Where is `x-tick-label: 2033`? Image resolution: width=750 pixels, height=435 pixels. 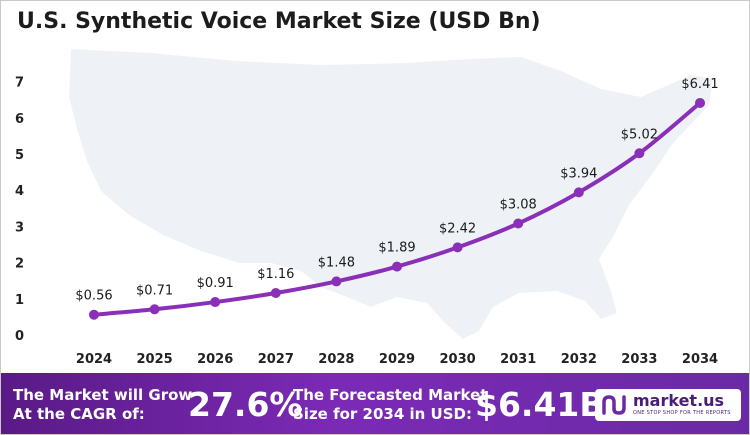
x-tick-label: 2033 is located at coordinates (639, 359).